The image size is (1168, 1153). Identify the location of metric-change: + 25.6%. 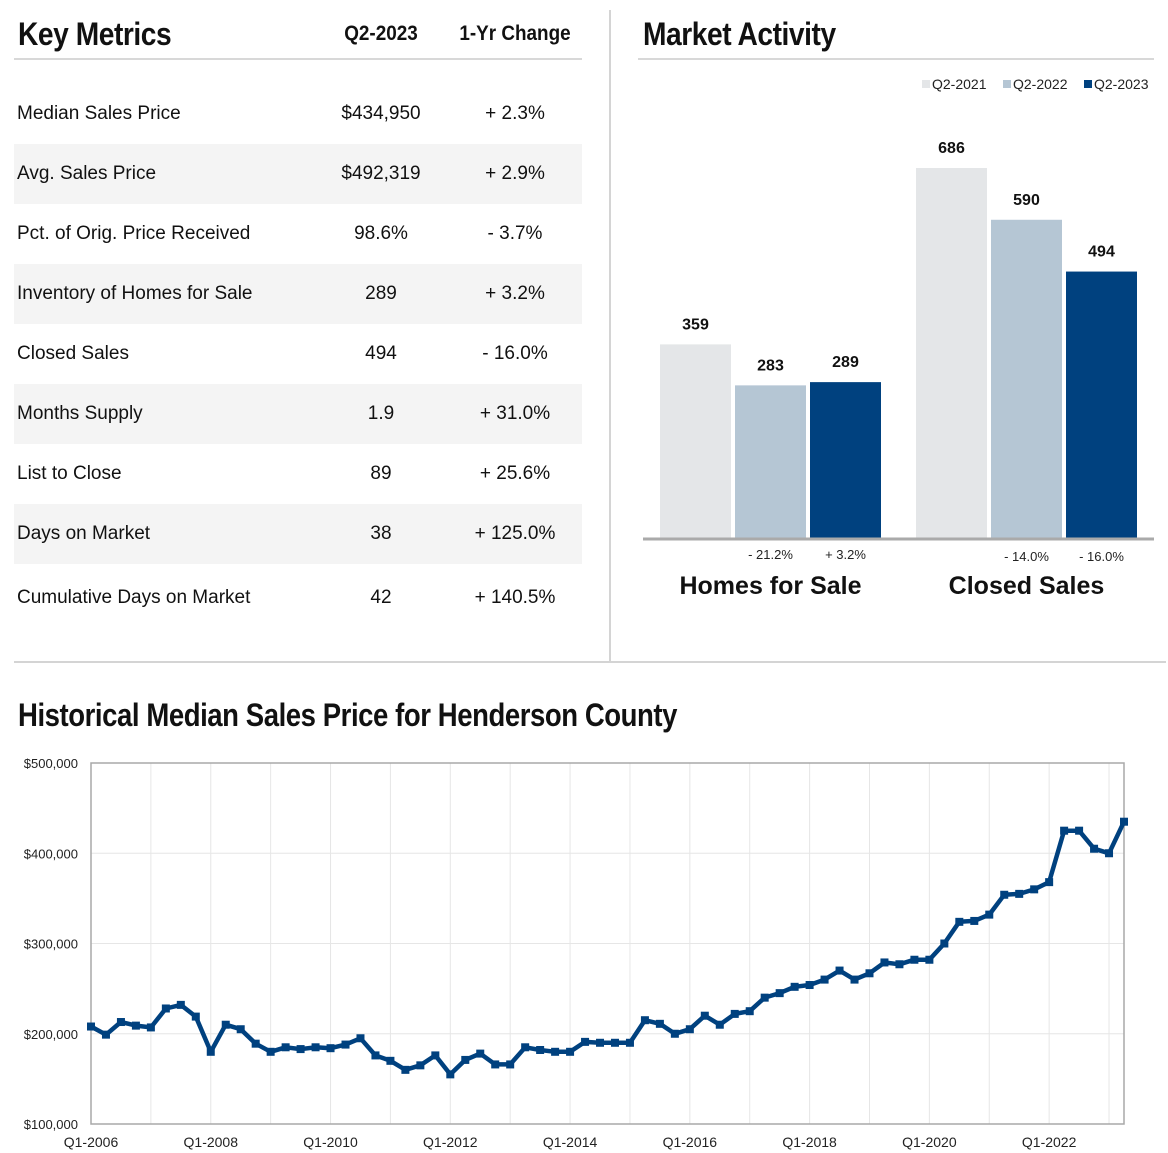
(515, 473).